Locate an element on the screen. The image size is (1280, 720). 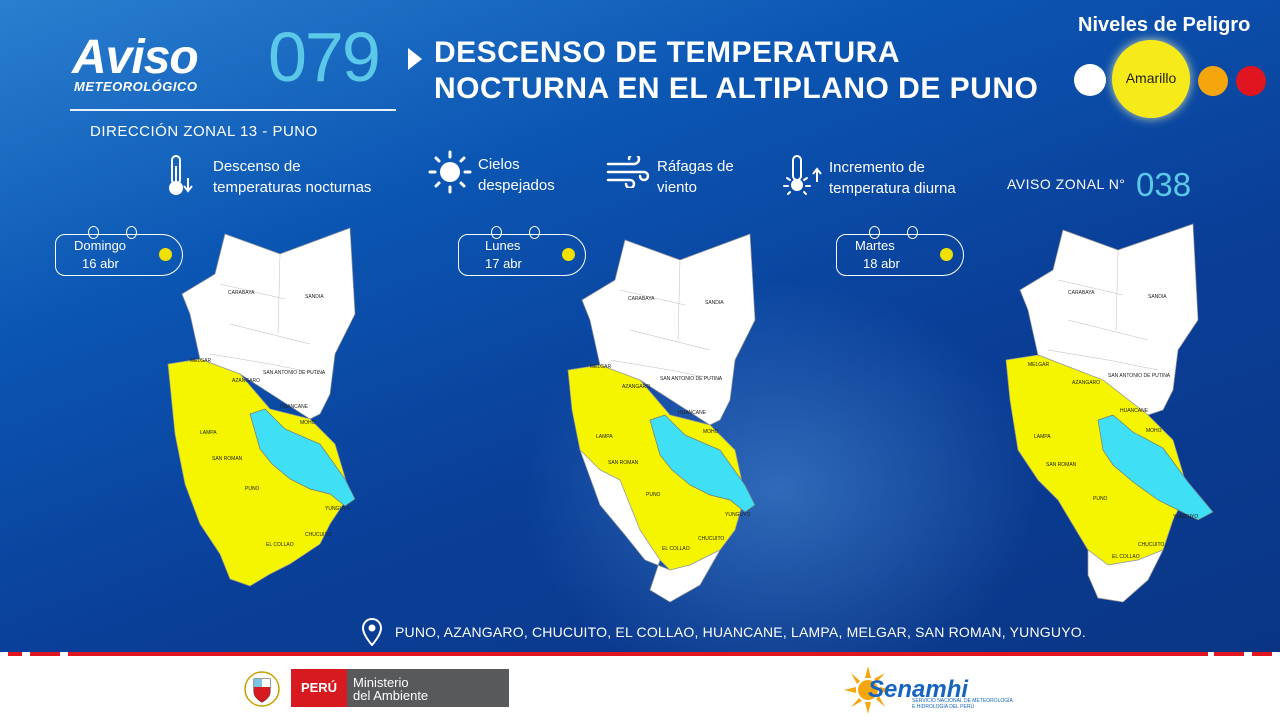
peru-coat-of-arms-icon is located at coordinates (262, 689).